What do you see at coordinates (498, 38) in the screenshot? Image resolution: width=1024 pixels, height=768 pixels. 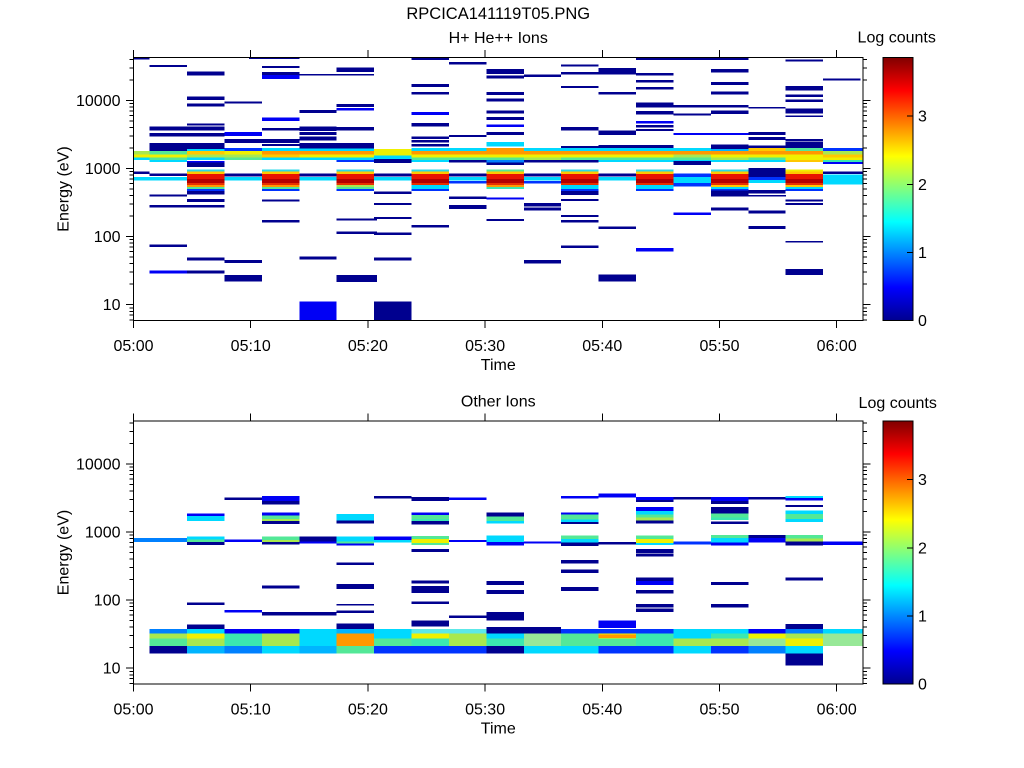 I see `svg-text: H+ He++ Ions` at bounding box center [498, 38].